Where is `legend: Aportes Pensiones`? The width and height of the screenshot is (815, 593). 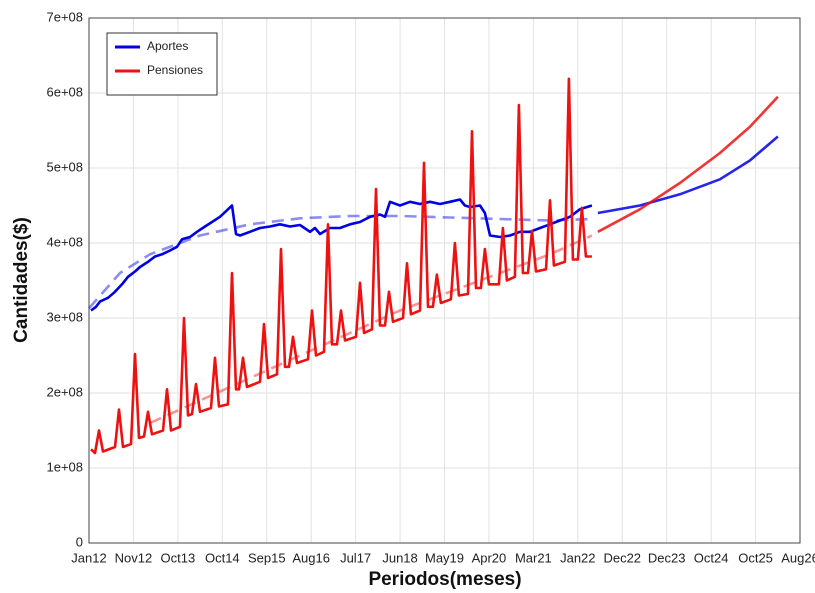 legend: Aportes Pensiones is located at coordinates (162, 64).